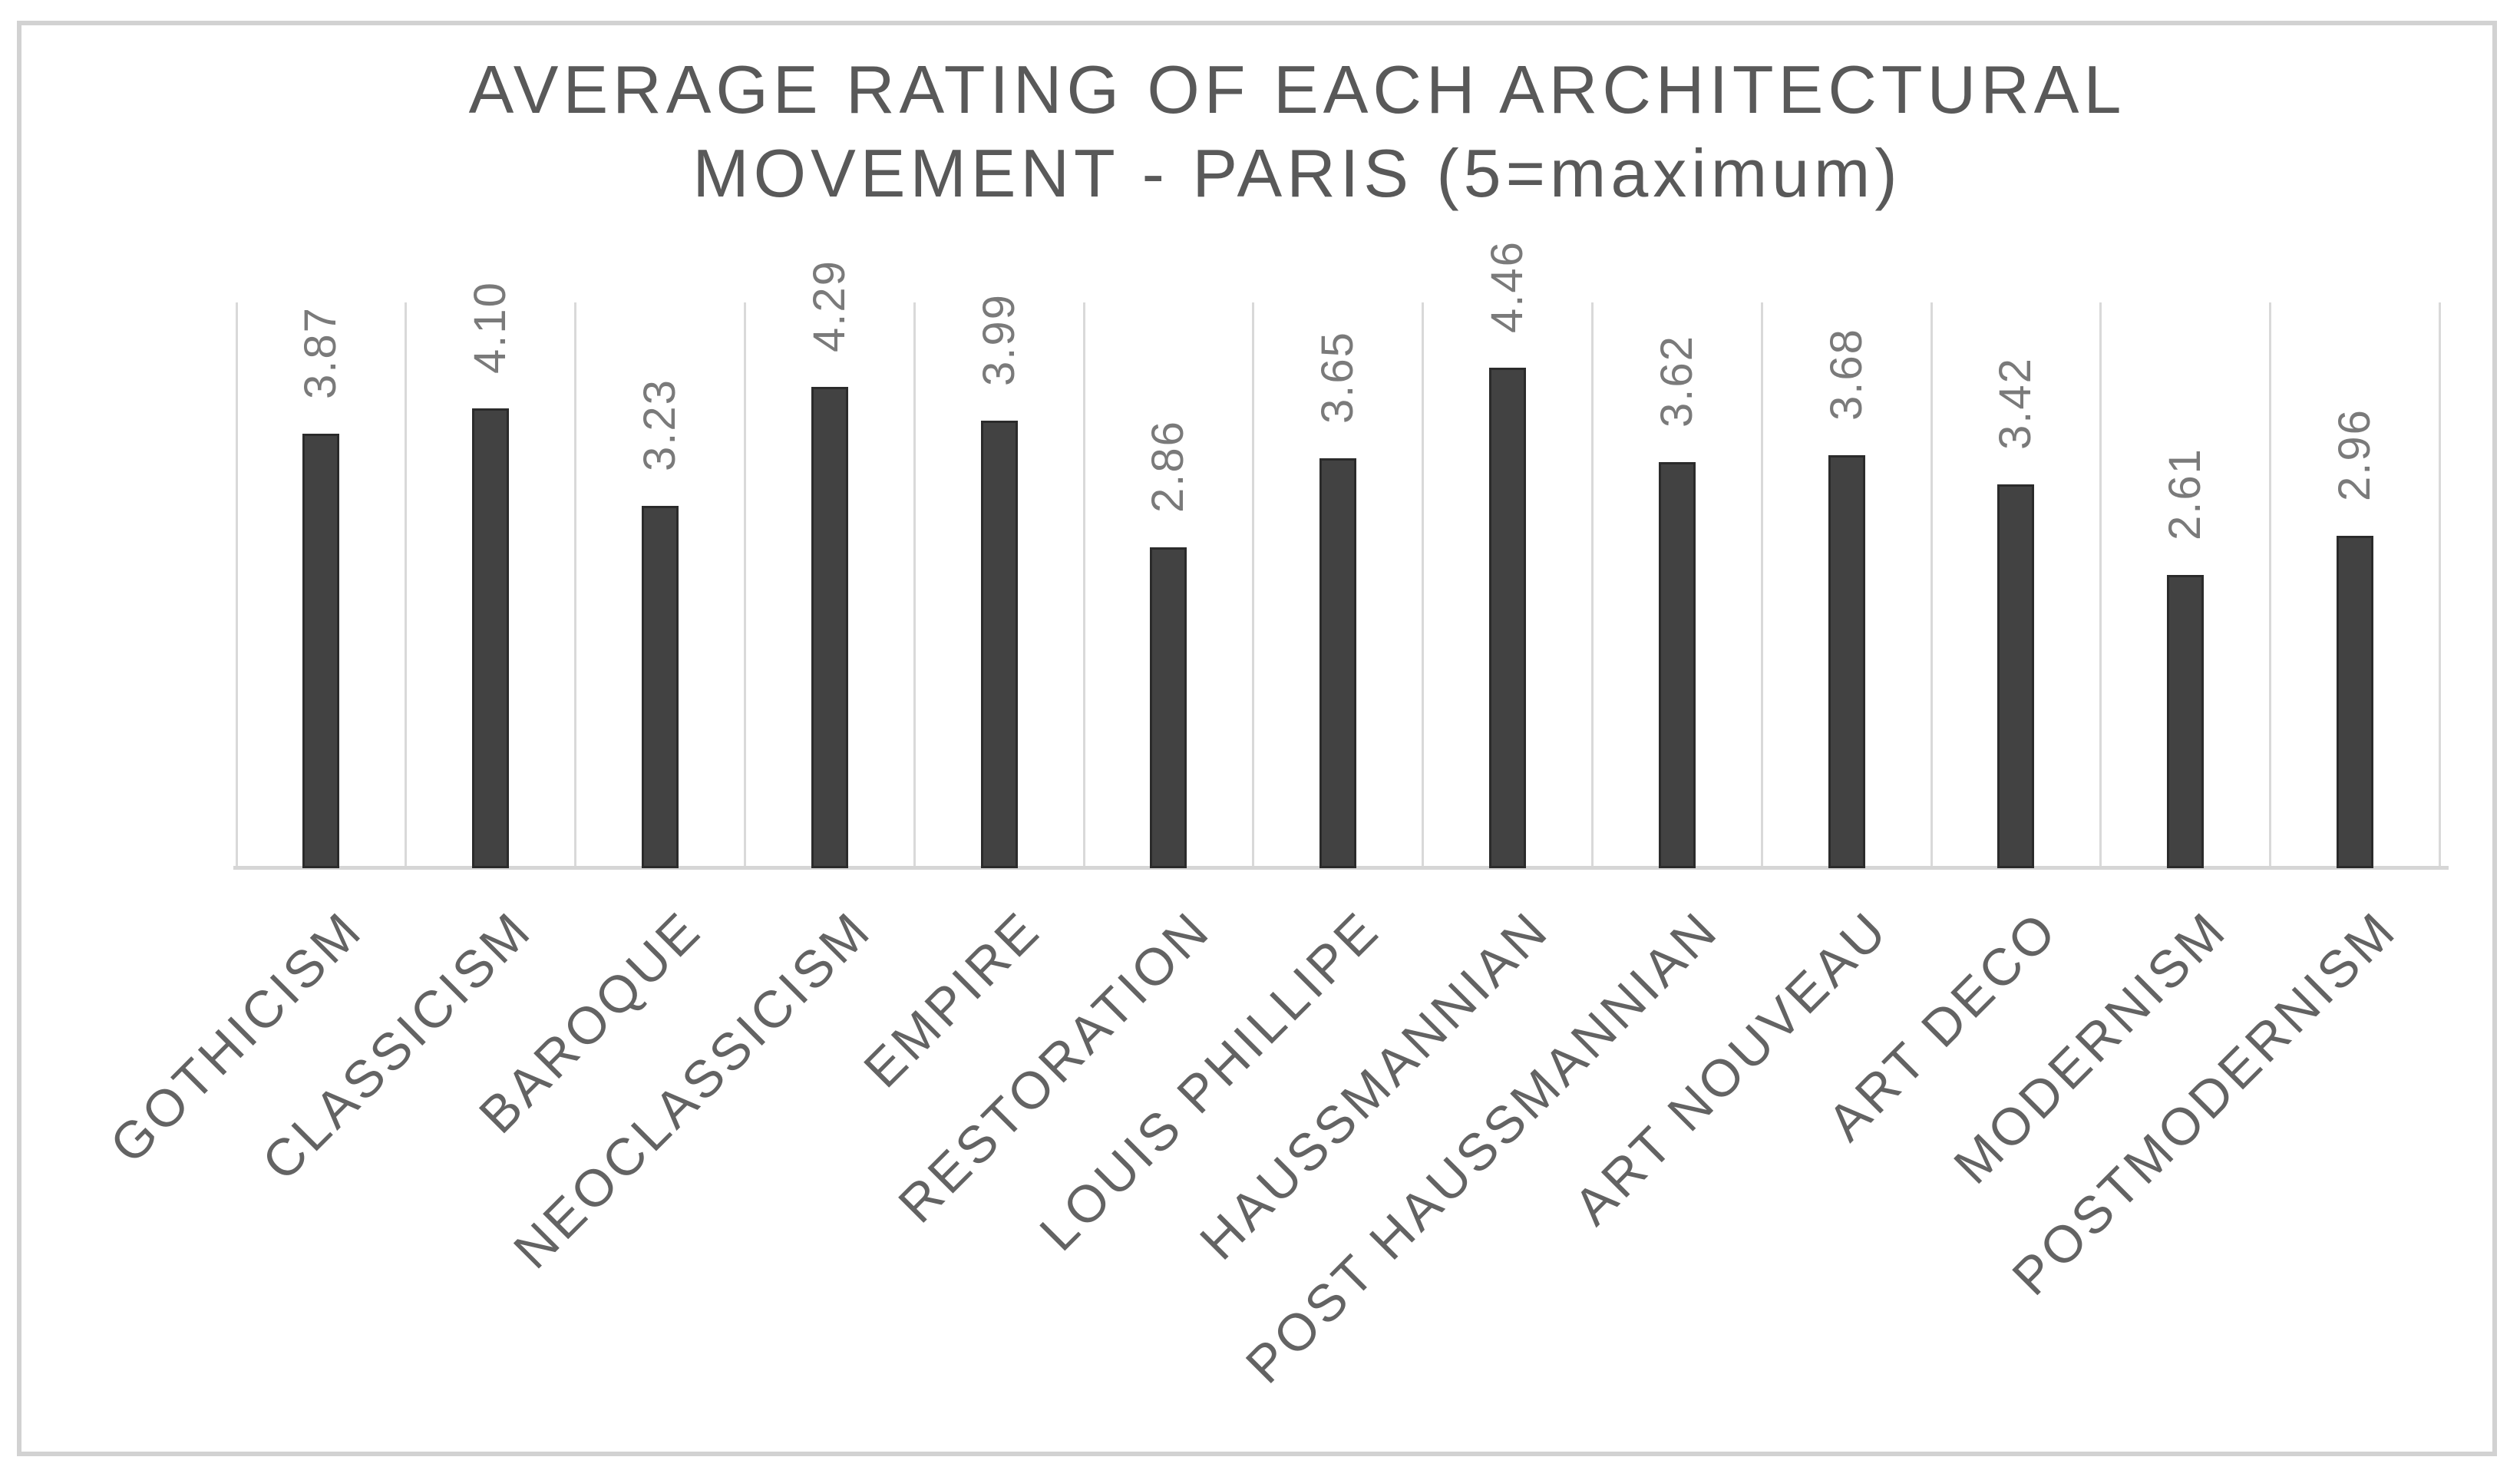 The height and width of the screenshot is (1480, 2520). What do you see at coordinates (1338, 377) in the screenshot?
I see `bar-value-label: 3.65` at bounding box center [1338, 377].